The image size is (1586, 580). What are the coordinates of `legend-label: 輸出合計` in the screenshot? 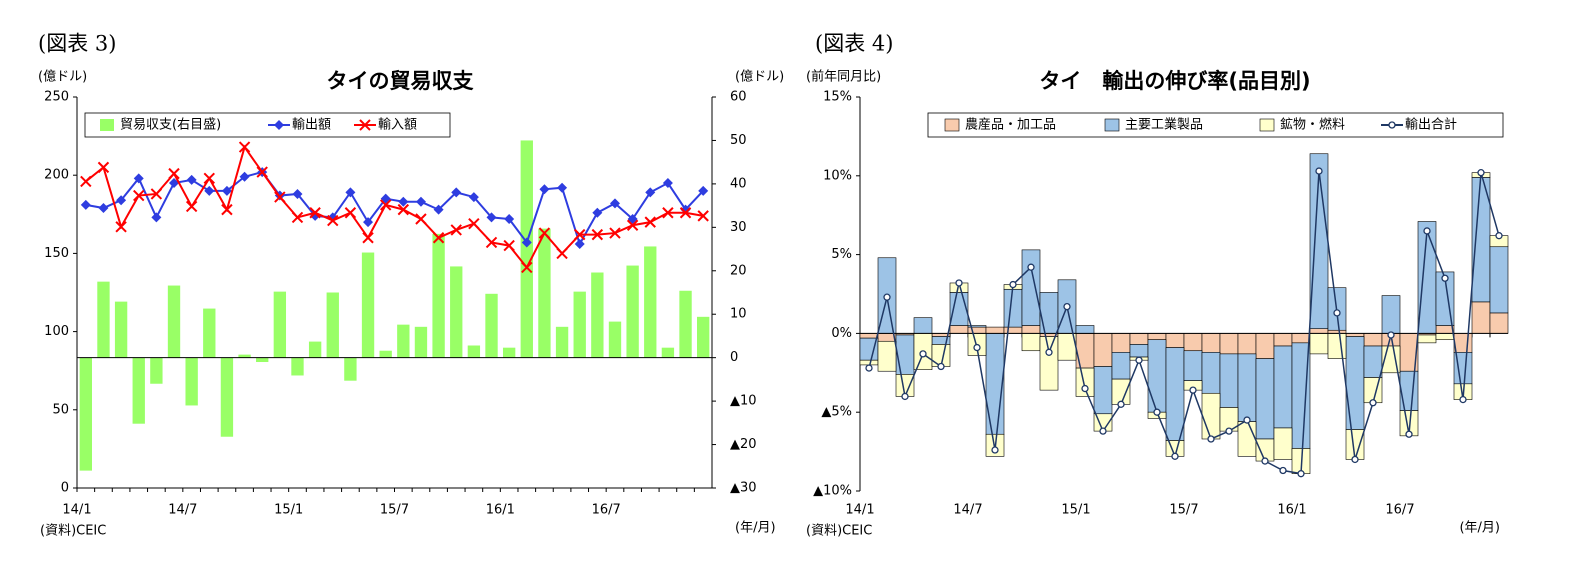 It's located at (1431, 125).